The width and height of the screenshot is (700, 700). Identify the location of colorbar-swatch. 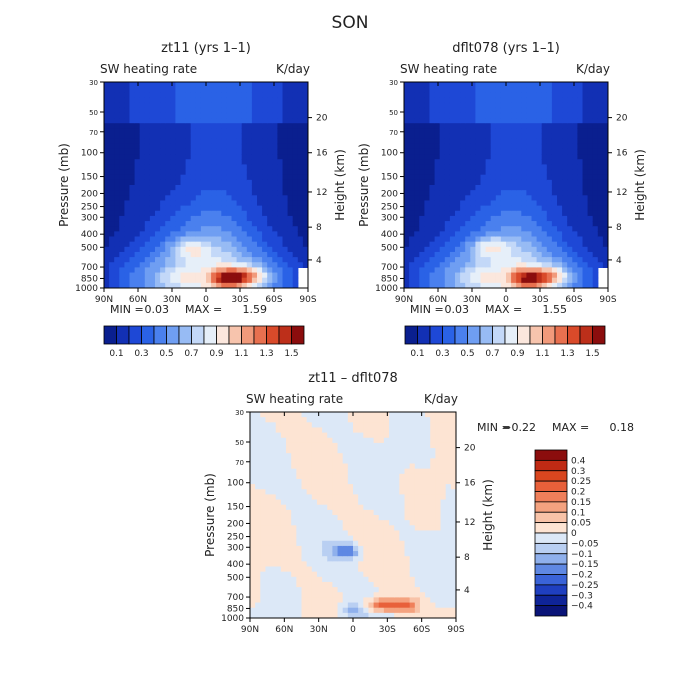
(461, 335).